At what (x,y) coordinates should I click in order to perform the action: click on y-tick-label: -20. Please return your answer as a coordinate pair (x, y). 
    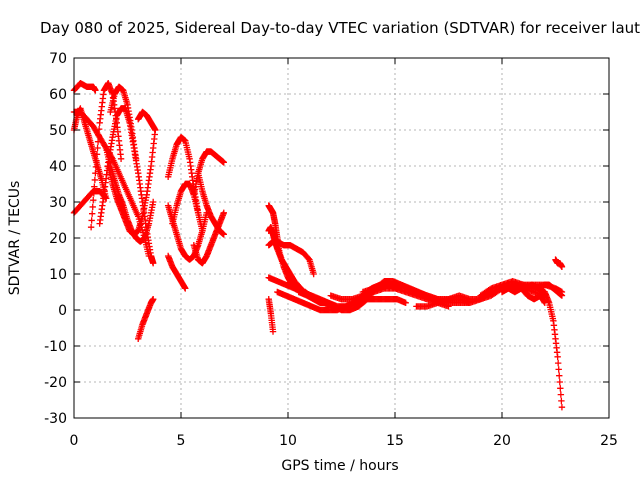
    Looking at the image, I should click on (55, 383).